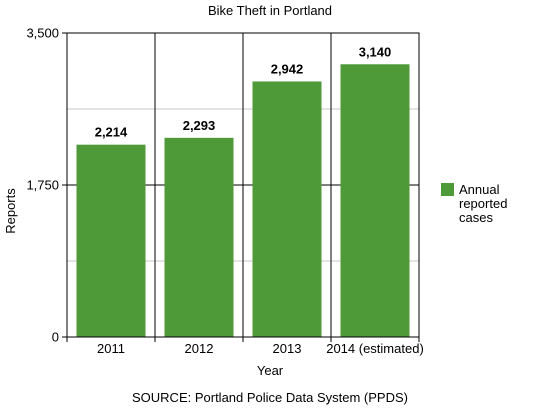  Describe the element at coordinates (375, 51) in the screenshot. I see `data-label: 3,140` at that location.